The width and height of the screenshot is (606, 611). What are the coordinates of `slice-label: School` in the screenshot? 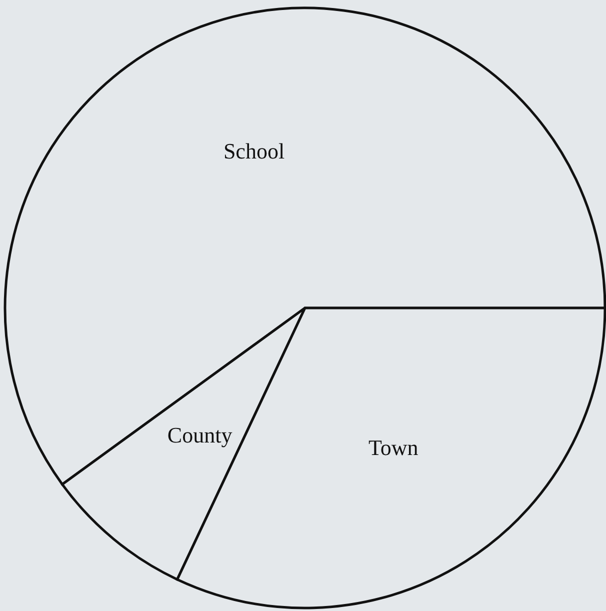 It's located at (254, 151).